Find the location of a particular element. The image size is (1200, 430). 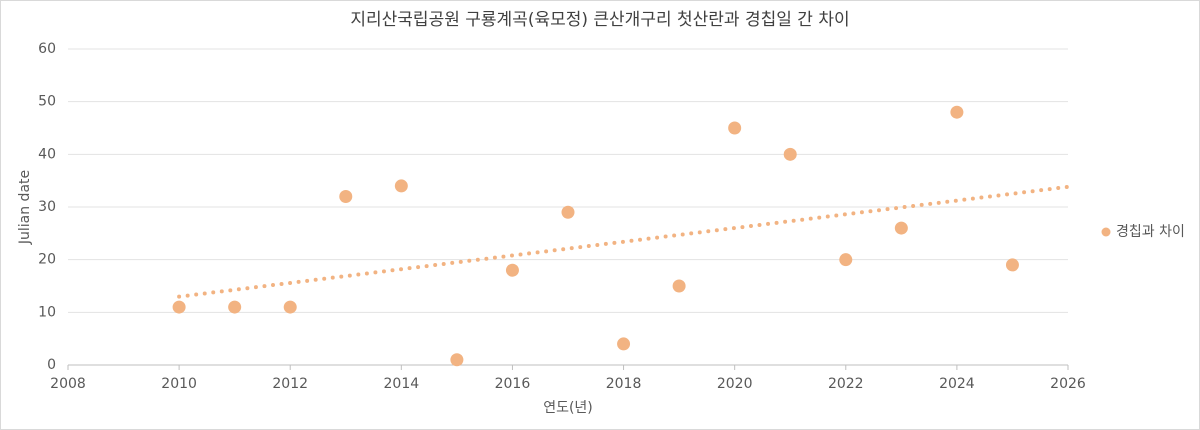

x-tick-label: 2010 is located at coordinates (179, 384).